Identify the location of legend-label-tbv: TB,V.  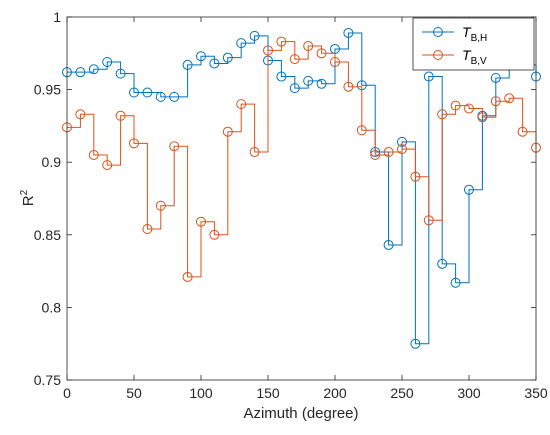
(474, 57).